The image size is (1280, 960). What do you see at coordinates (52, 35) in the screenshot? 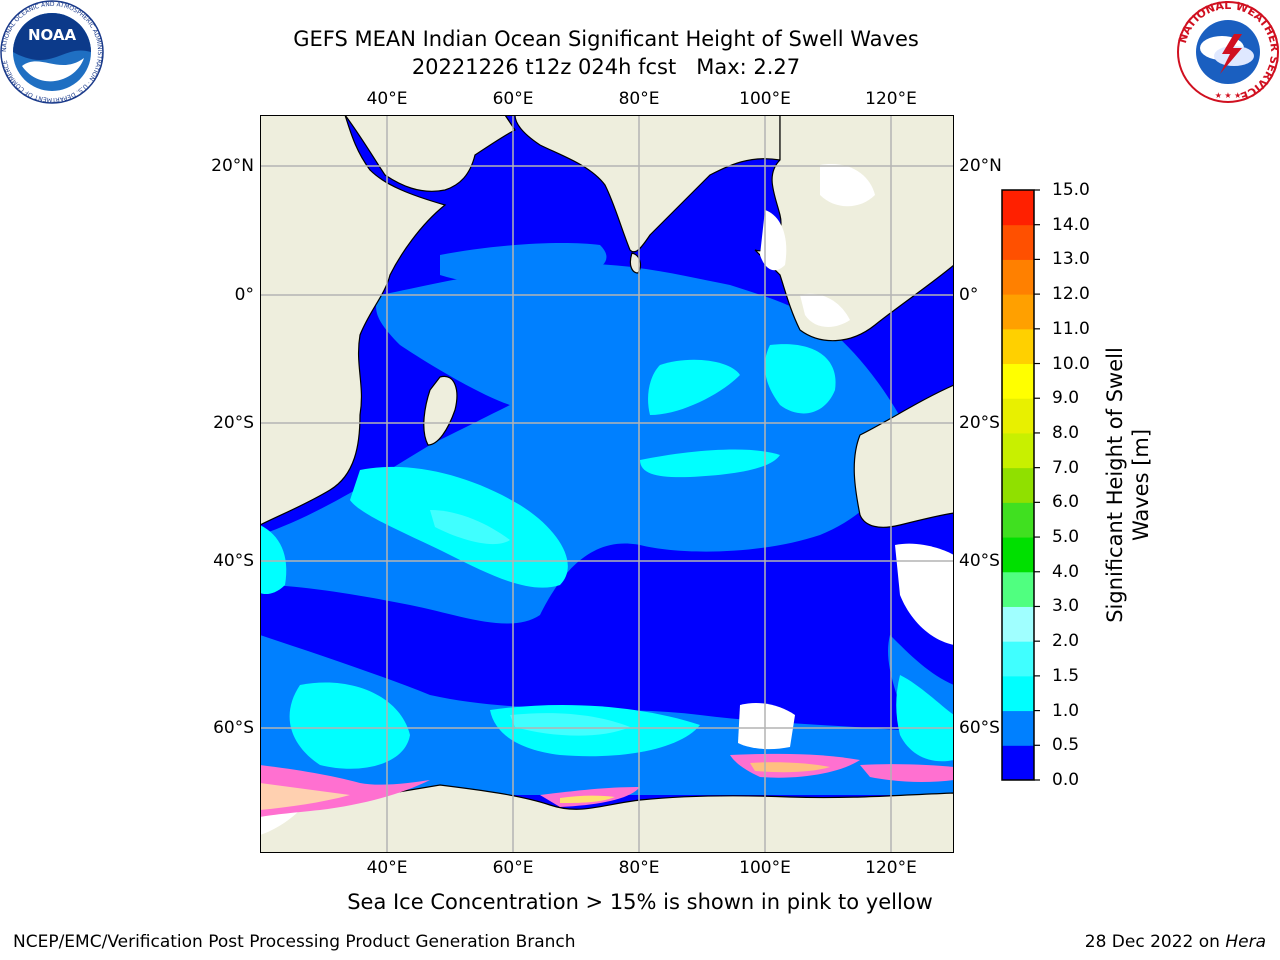
I see `noaa-logo-text: NOAA` at bounding box center [52, 35].